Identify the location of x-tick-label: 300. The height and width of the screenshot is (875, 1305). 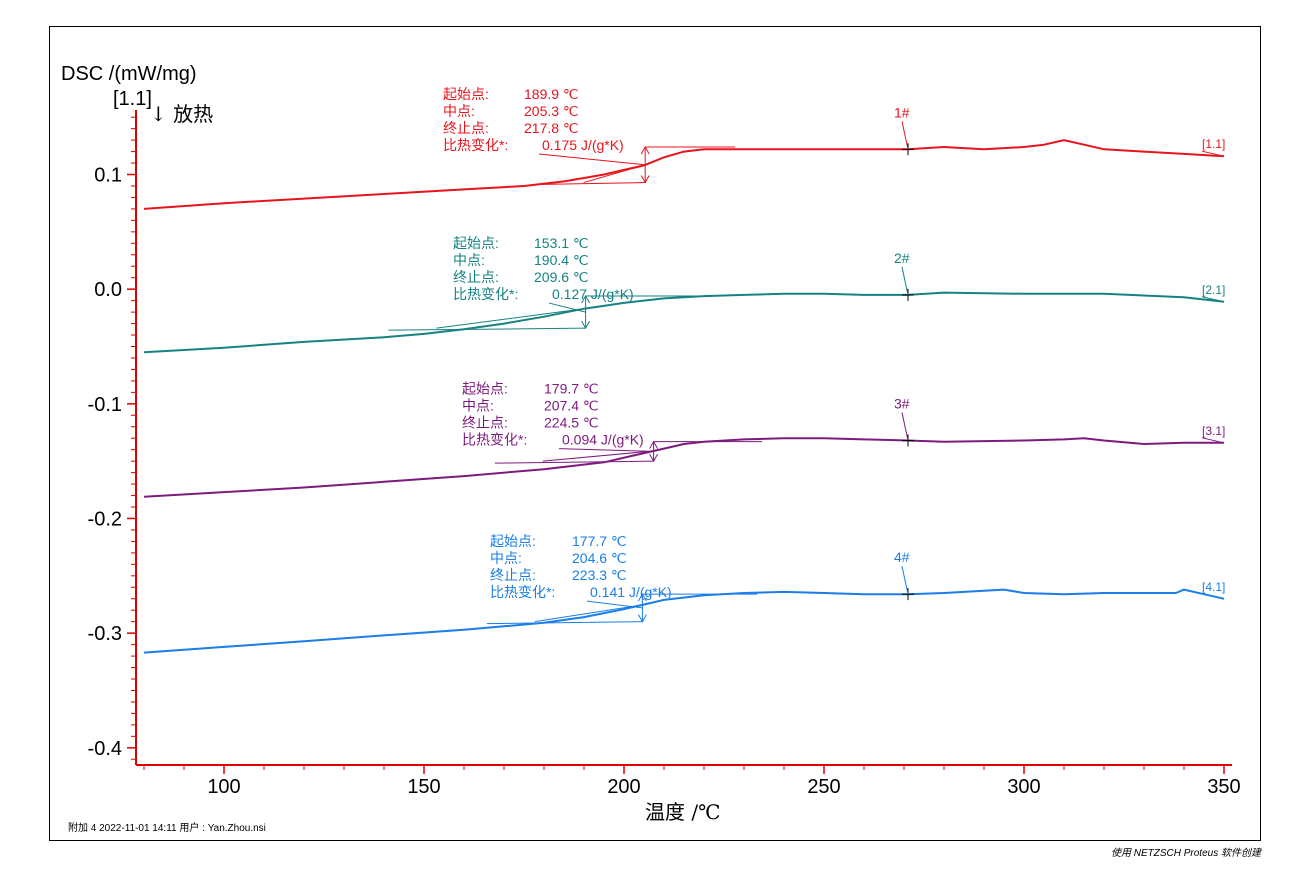
(1023, 787).